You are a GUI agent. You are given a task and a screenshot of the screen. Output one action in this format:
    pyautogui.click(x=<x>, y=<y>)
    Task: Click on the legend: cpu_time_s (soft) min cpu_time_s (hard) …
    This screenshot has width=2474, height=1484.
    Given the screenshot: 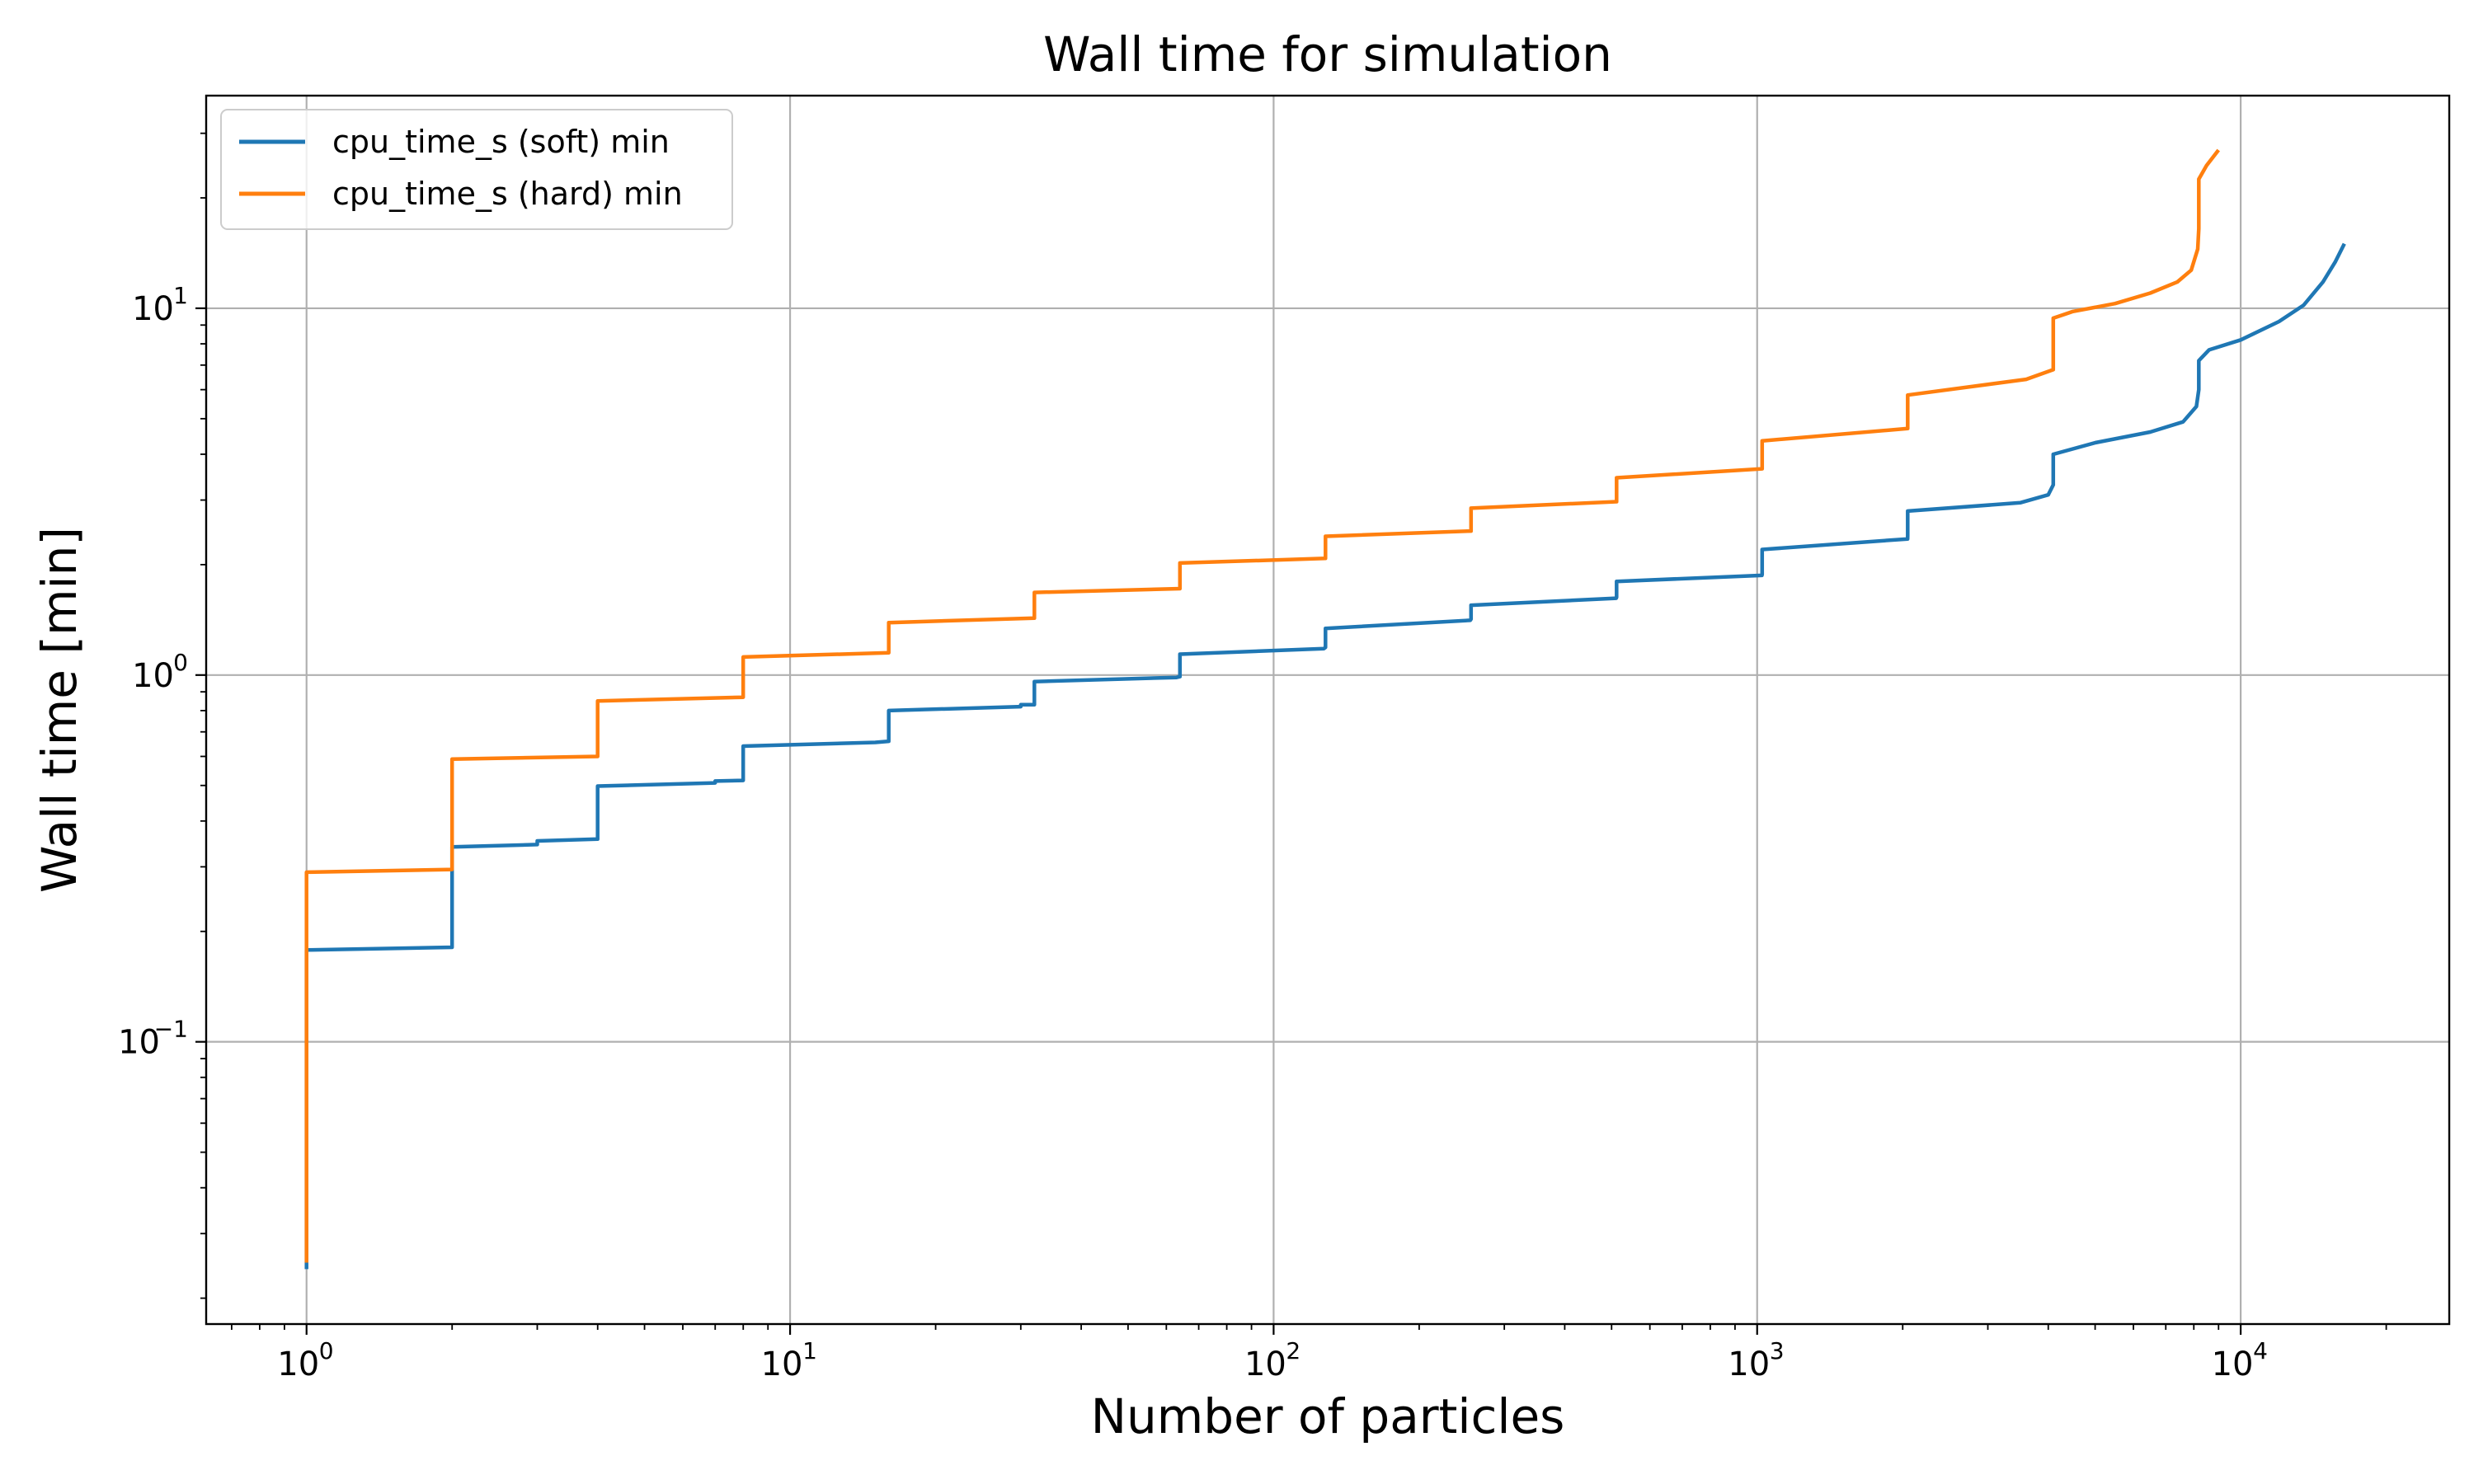 What is the action you would take?
    pyautogui.click(x=476, y=169)
    